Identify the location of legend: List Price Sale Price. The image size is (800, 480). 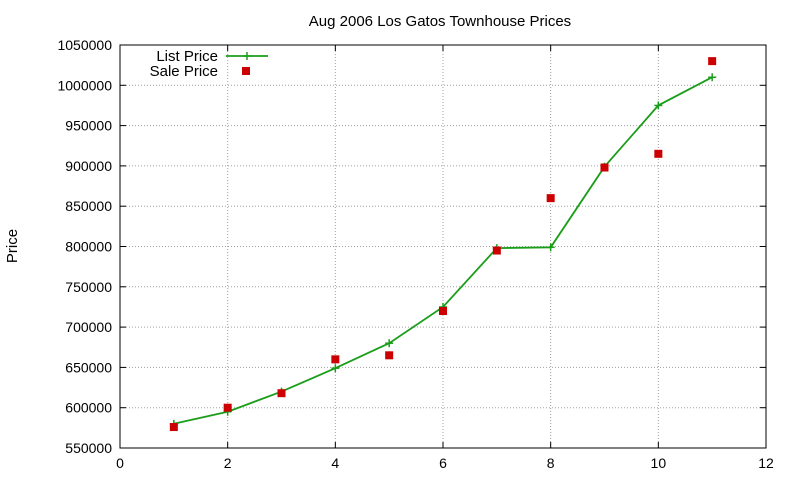
(209, 64).